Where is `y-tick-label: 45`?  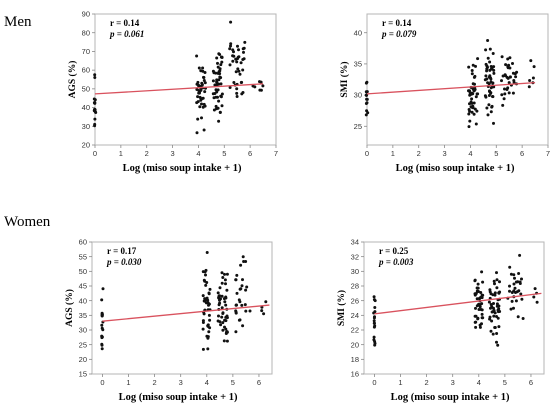 y-tick-label: 45 is located at coordinates (83, 286).